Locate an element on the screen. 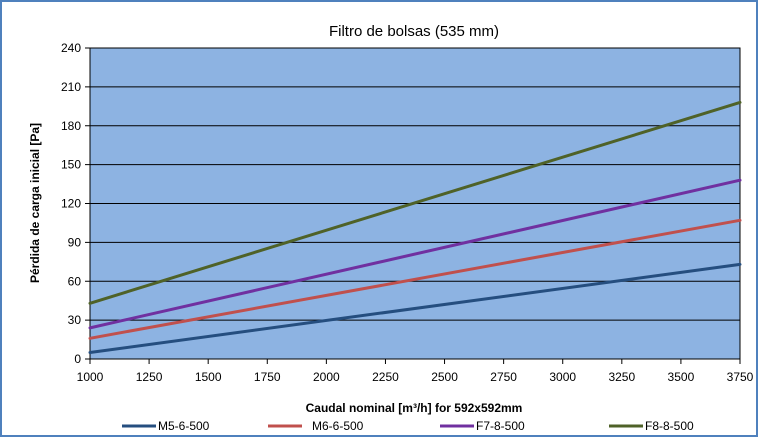  y-tick-label: 90 is located at coordinates (75, 242).